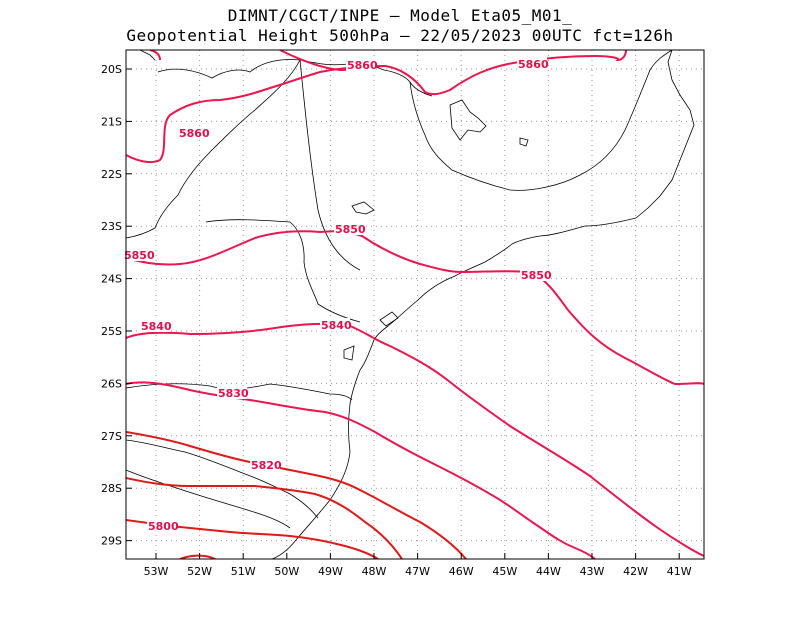 Image resolution: width=800 pixels, height=618 pixels. Describe the element at coordinates (362, 65) in the screenshot. I see `label-5860-a: 5860` at that location.